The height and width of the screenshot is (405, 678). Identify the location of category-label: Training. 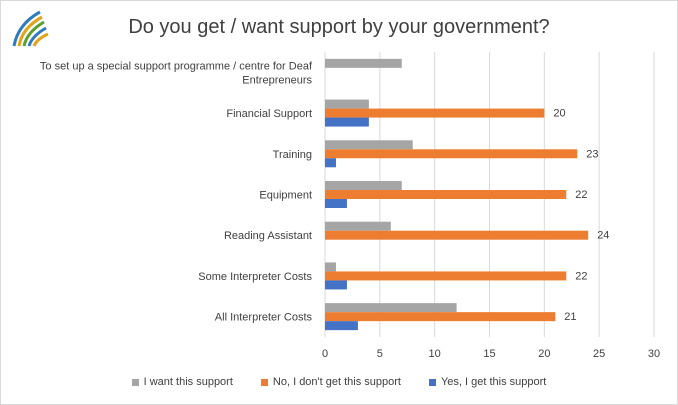
(292, 155).